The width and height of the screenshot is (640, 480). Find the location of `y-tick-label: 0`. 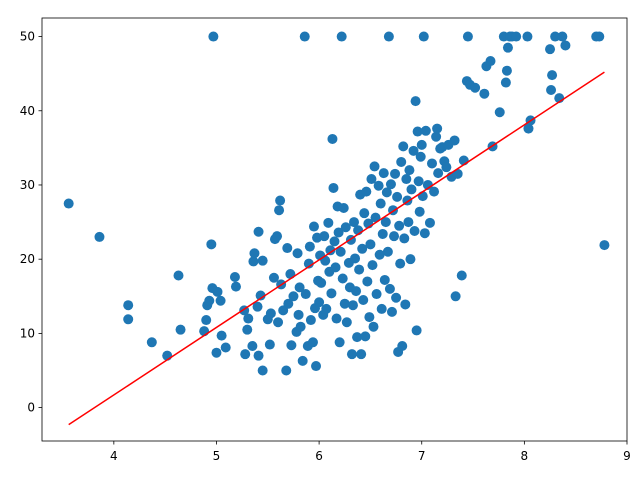

y-tick-label: 0 is located at coordinates (31, 408).